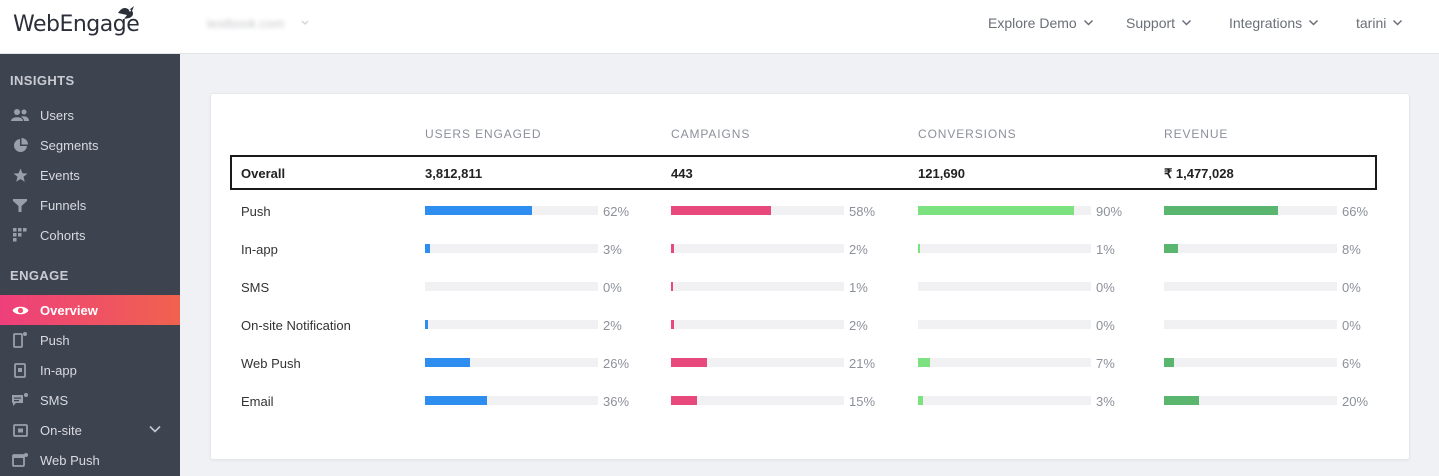 The height and width of the screenshot is (476, 1439). What do you see at coordinates (20, 145) in the screenshot?
I see `pie-icon` at bounding box center [20, 145].